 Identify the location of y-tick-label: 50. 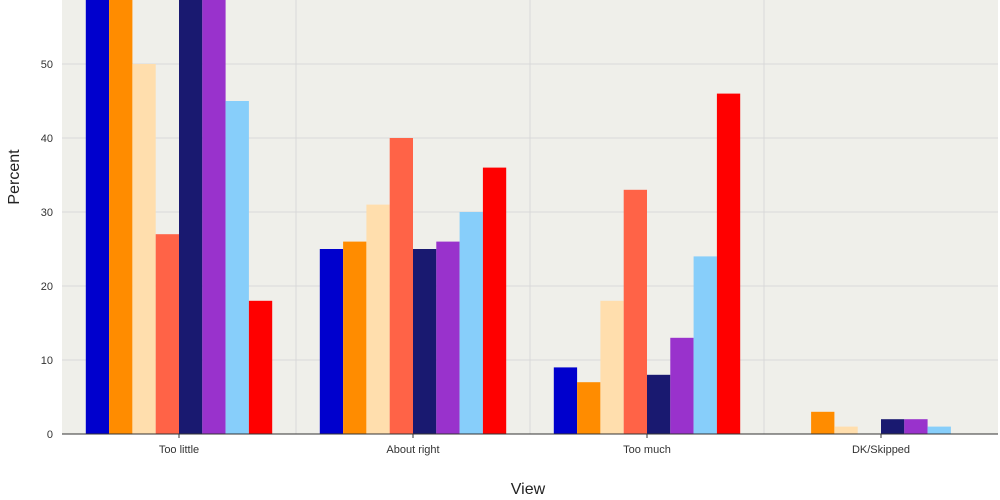
(47, 65).